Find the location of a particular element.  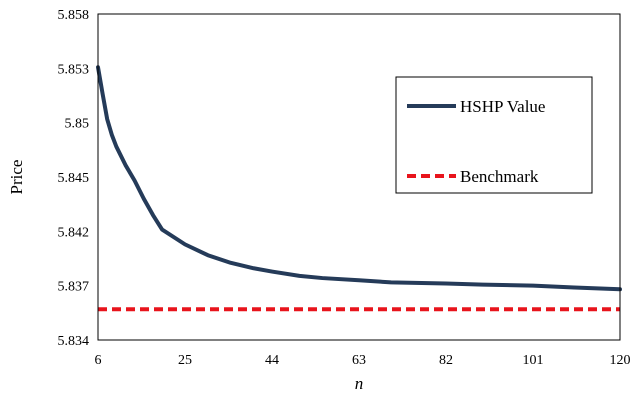

x-tick-label: 101 is located at coordinates (533, 360).